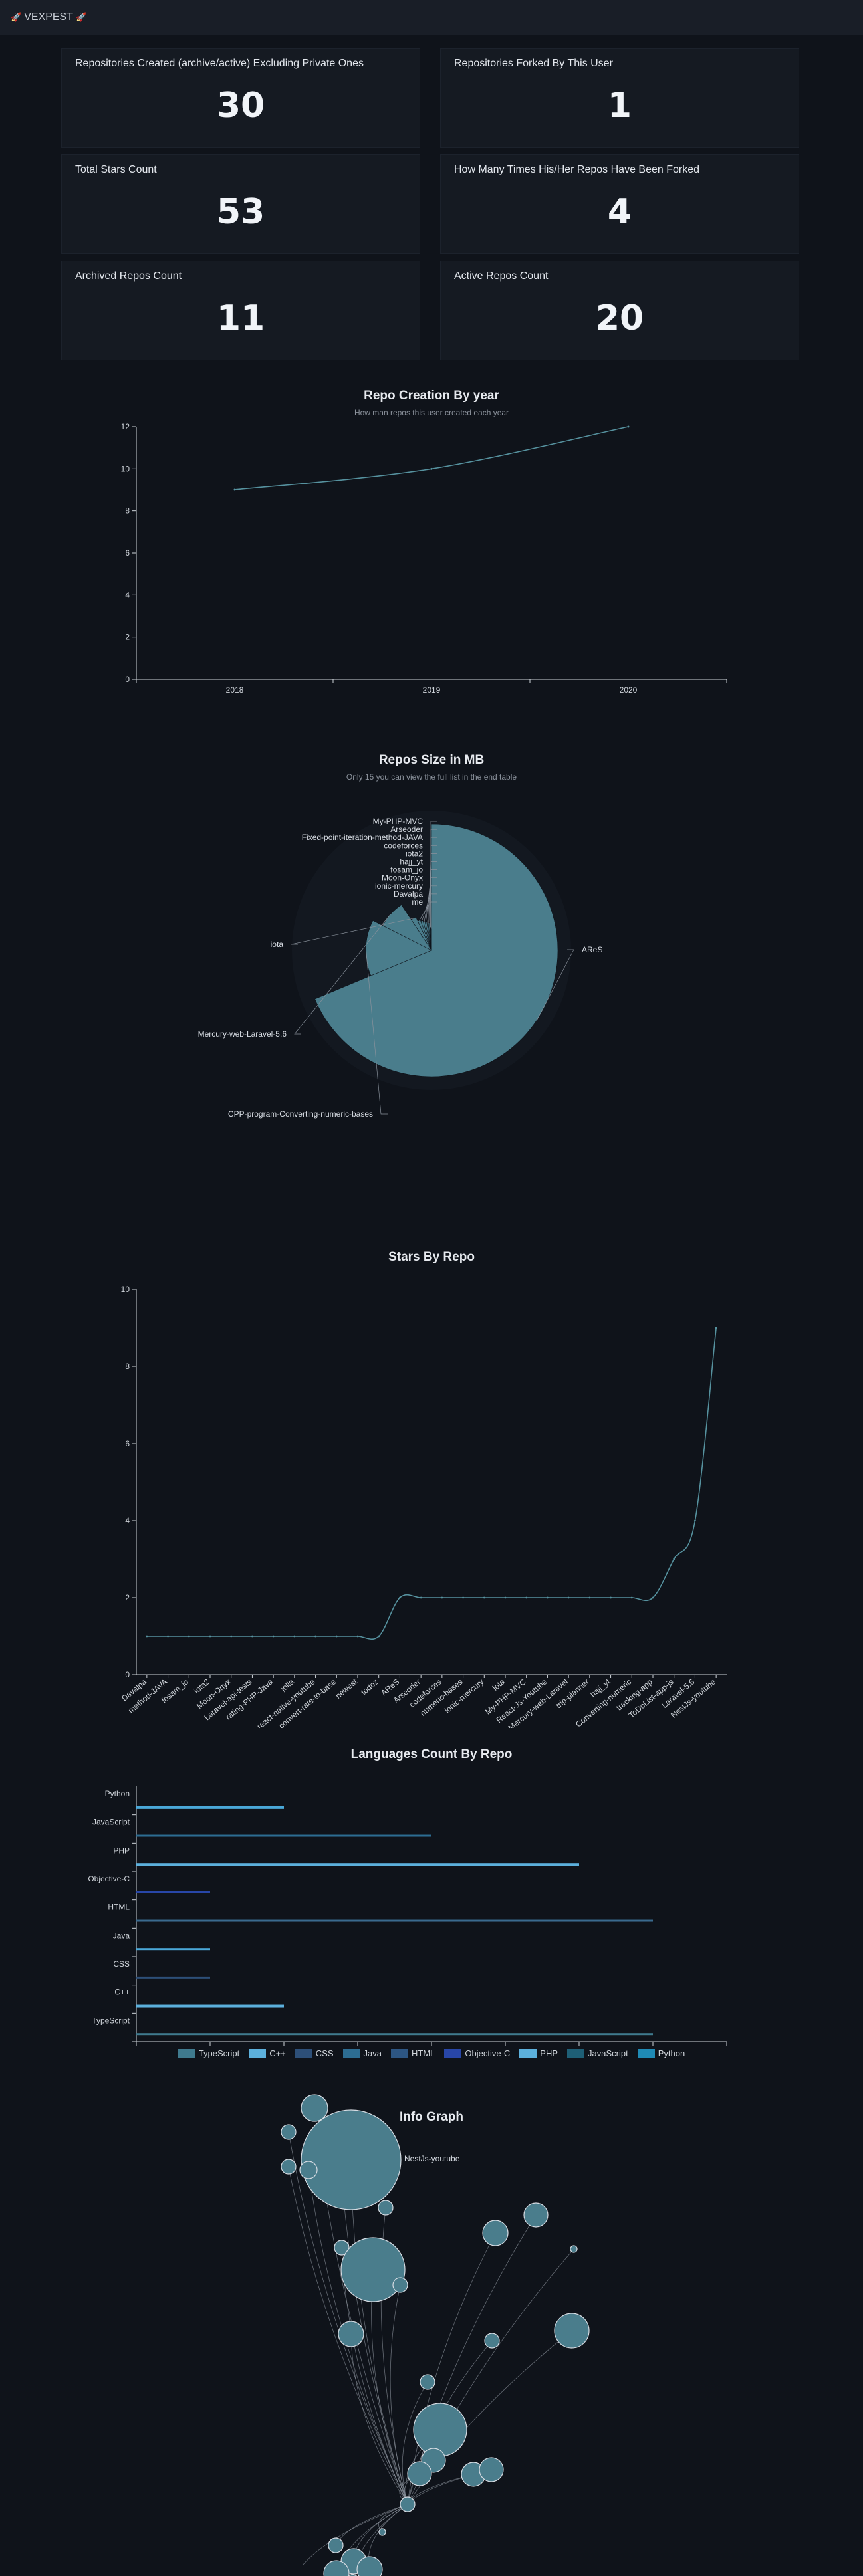 The height and width of the screenshot is (2576, 863). Describe the element at coordinates (127, 1674) in the screenshot. I see `y-tick-label: 0` at that location.